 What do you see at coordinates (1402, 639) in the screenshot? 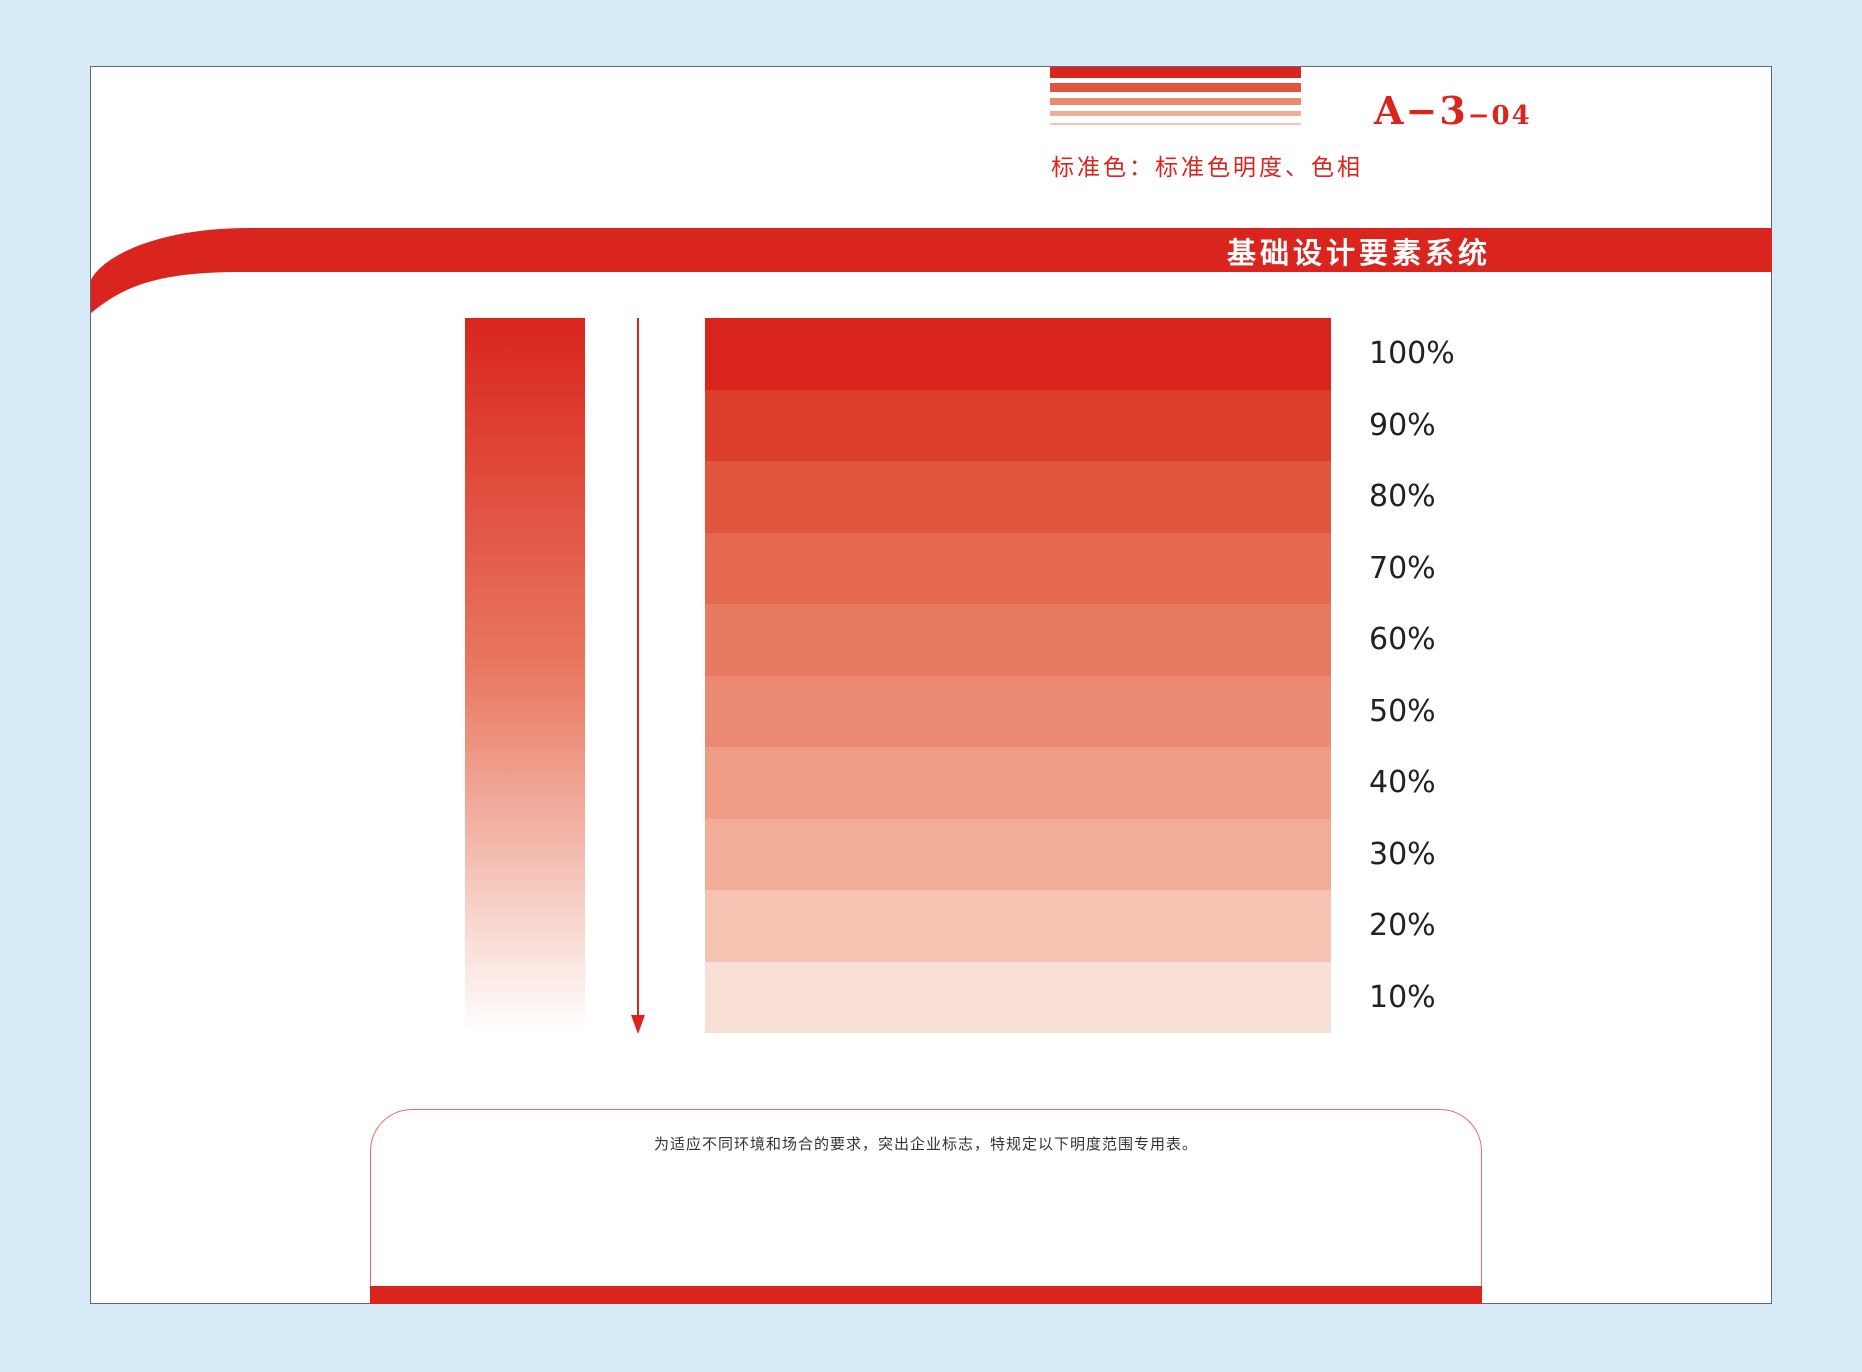
I see `swatch-label: 60%` at bounding box center [1402, 639].